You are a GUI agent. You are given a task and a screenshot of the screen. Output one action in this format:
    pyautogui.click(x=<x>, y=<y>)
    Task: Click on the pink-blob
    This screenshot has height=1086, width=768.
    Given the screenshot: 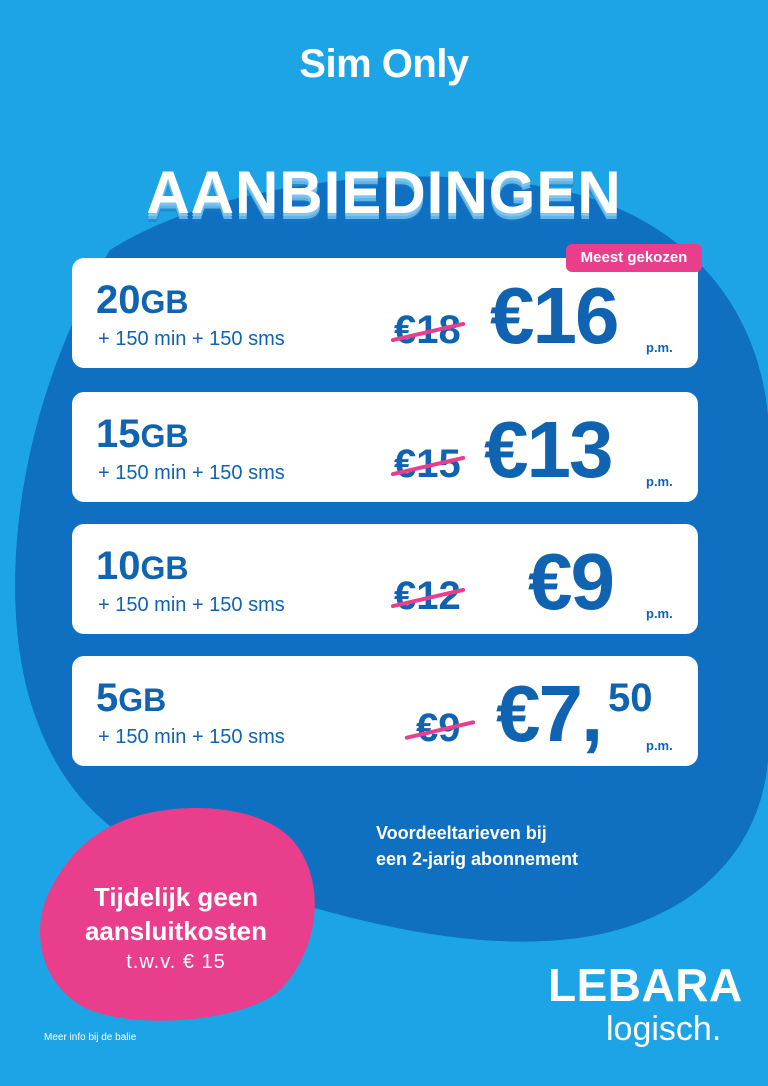 What is the action you would take?
    pyautogui.click(x=177, y=914)
    